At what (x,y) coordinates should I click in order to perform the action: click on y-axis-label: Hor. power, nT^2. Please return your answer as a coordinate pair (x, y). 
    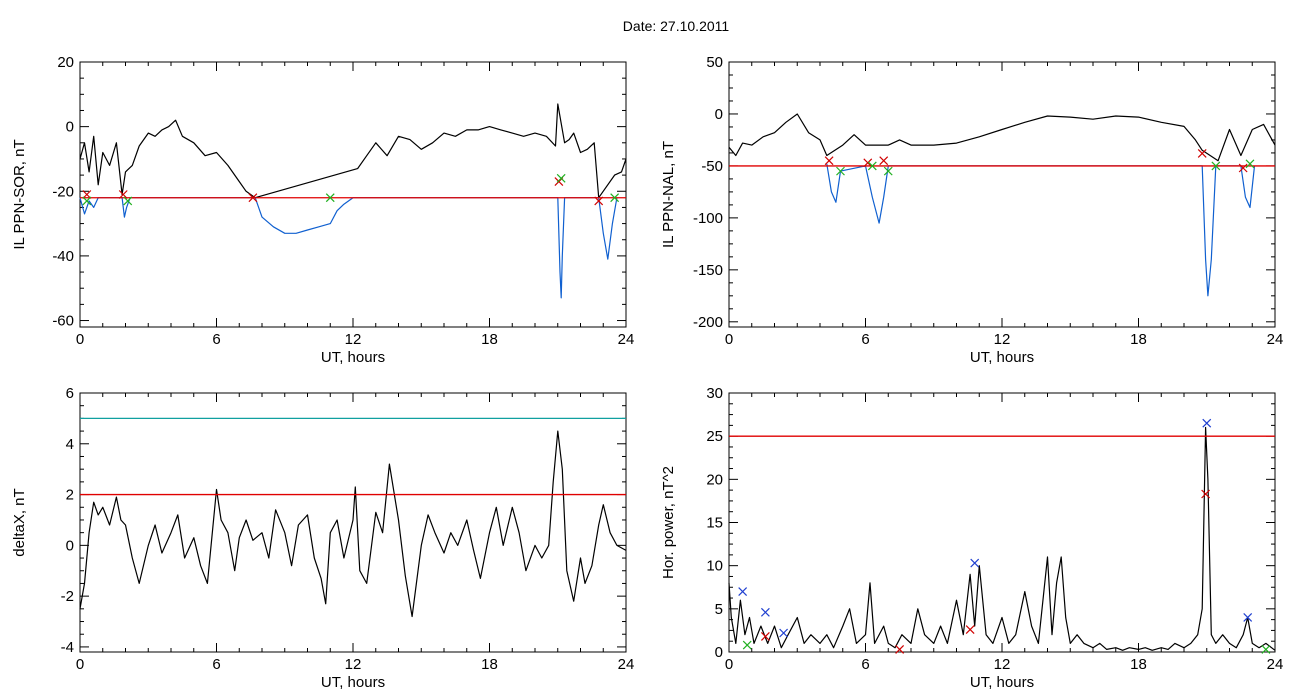
    Looking at the image, I should click on (668, 522).